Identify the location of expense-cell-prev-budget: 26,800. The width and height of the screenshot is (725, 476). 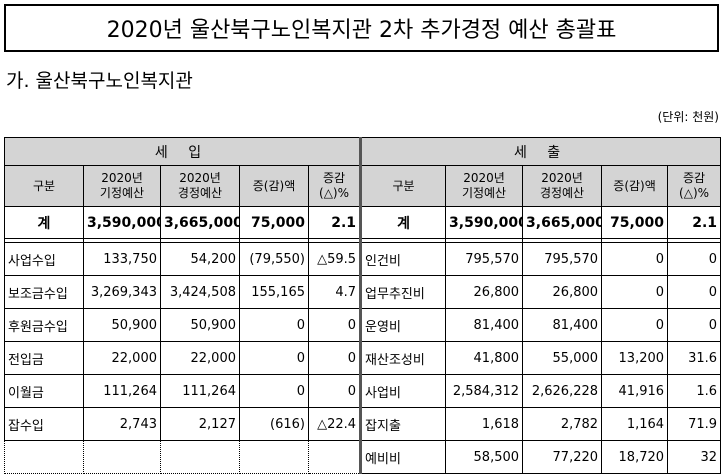
(484, 292).